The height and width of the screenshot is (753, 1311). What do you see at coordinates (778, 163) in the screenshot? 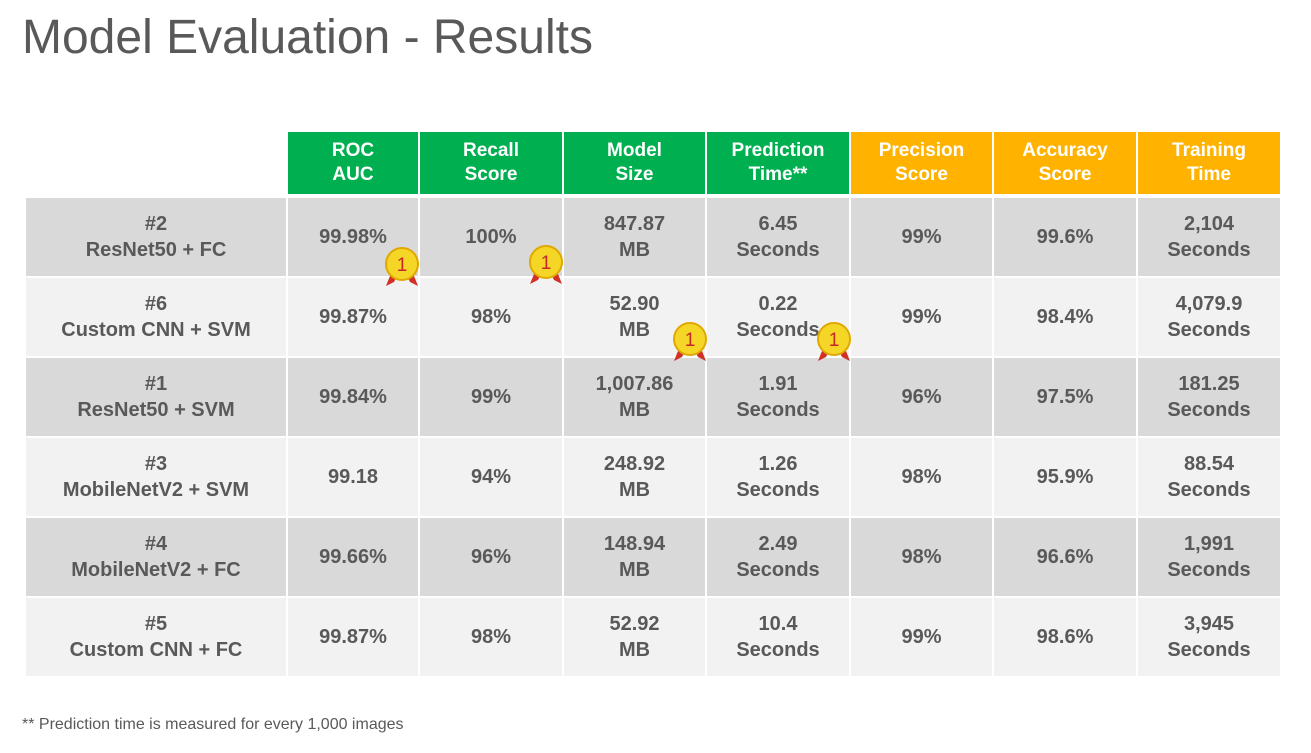
I see `header-prediction-time: Prediction Time**` at bounding box center [778, 163].